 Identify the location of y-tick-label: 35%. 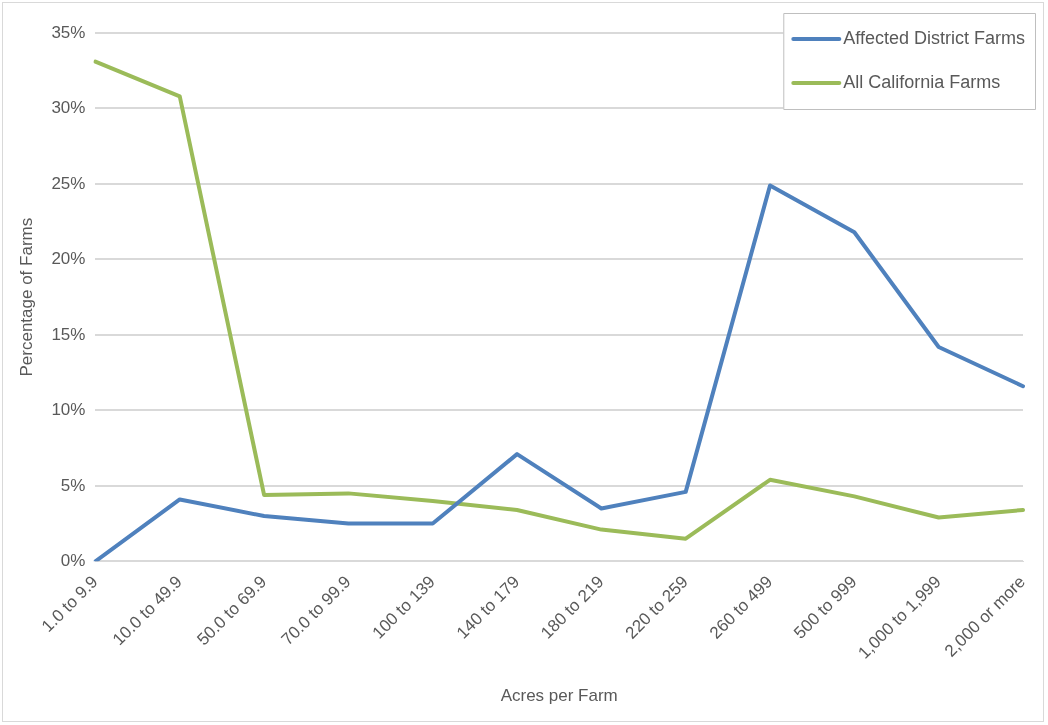
(68, 32).